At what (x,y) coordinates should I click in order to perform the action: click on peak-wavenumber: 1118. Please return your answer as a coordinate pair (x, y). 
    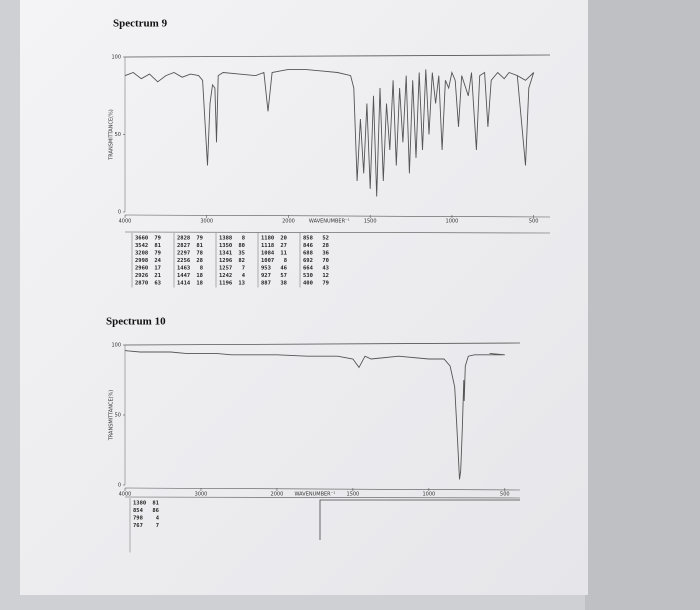
    Looking at the image, I should click on (267, 246).